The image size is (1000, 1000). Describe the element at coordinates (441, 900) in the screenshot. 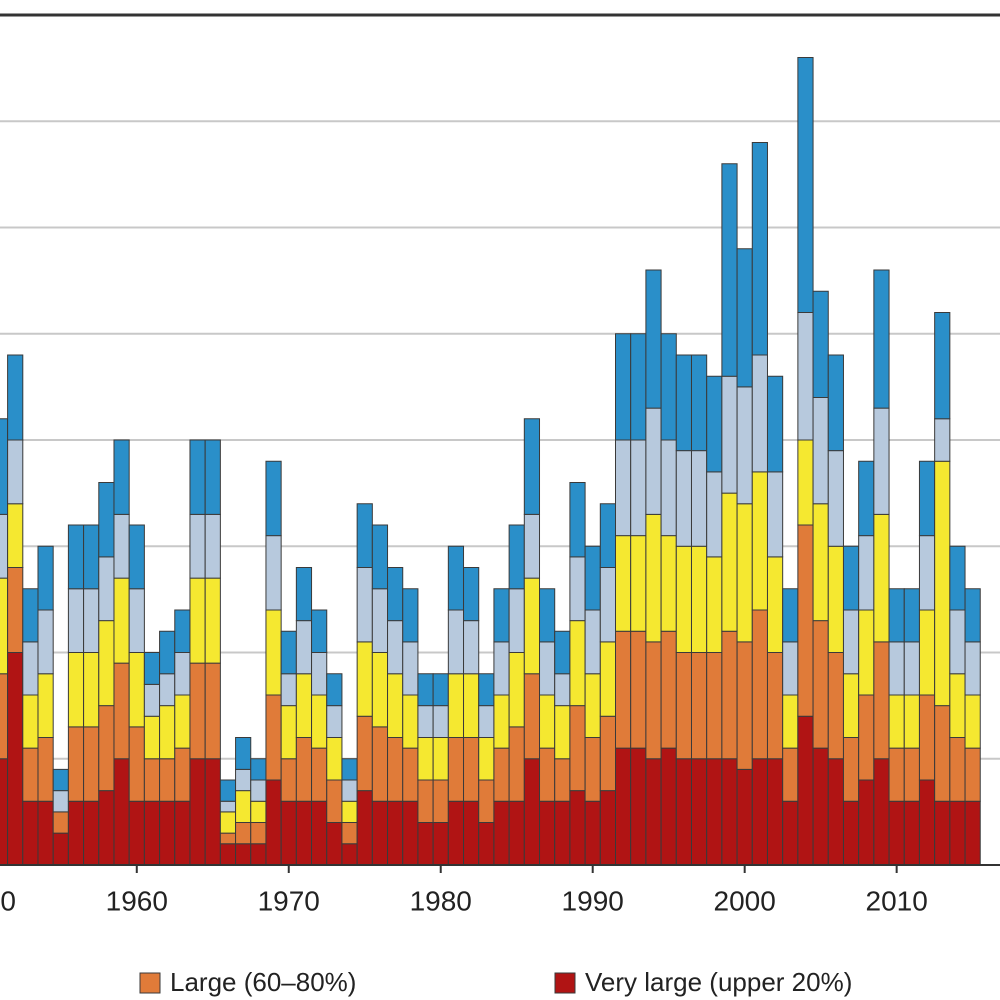

I see `x-tick-label: 1980` at that location.